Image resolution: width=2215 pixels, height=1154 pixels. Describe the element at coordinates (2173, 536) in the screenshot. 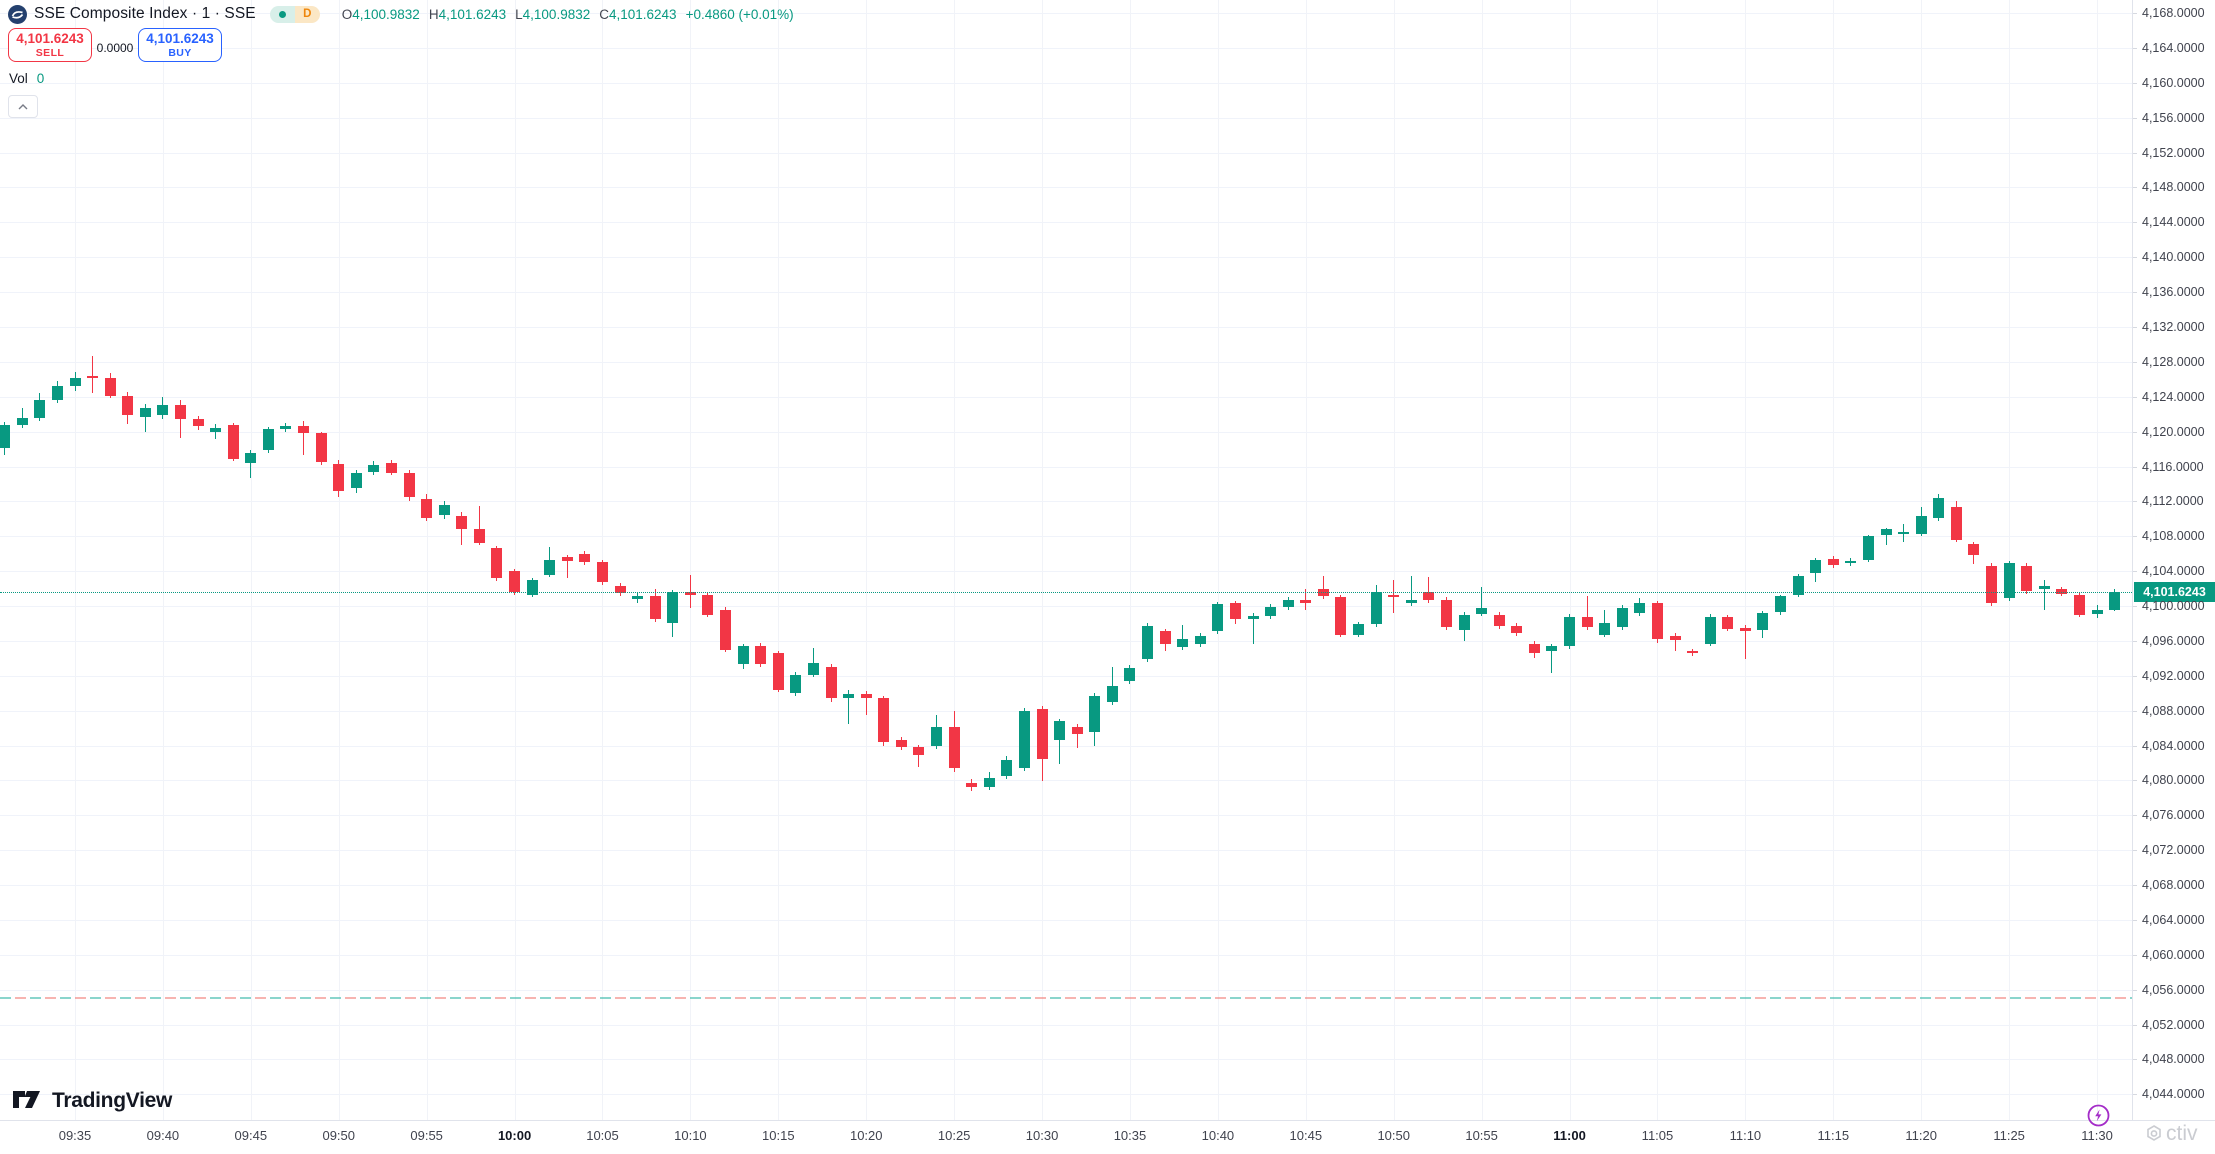

I see `price-tick-label: 4,108.0000` at that location.